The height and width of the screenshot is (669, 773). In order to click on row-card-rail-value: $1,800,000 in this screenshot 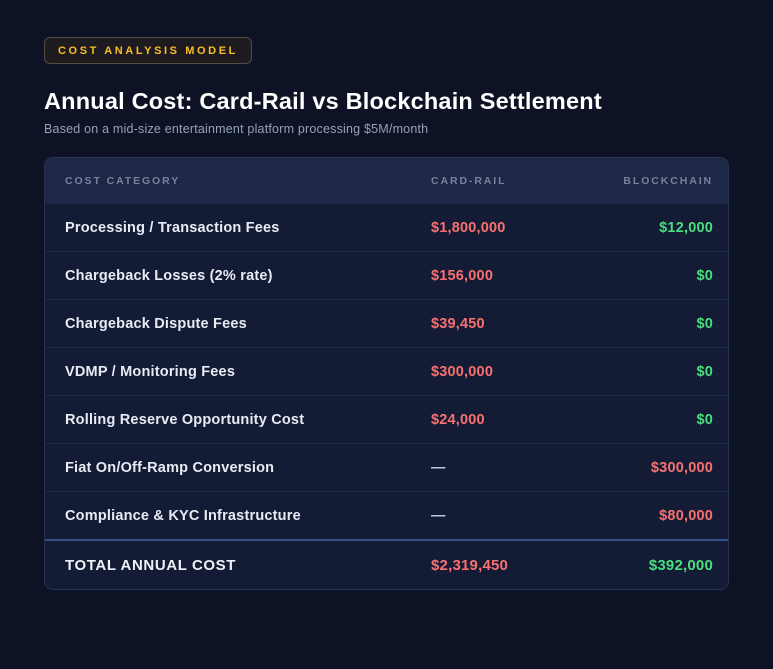, I will do `click(468, 227)`.